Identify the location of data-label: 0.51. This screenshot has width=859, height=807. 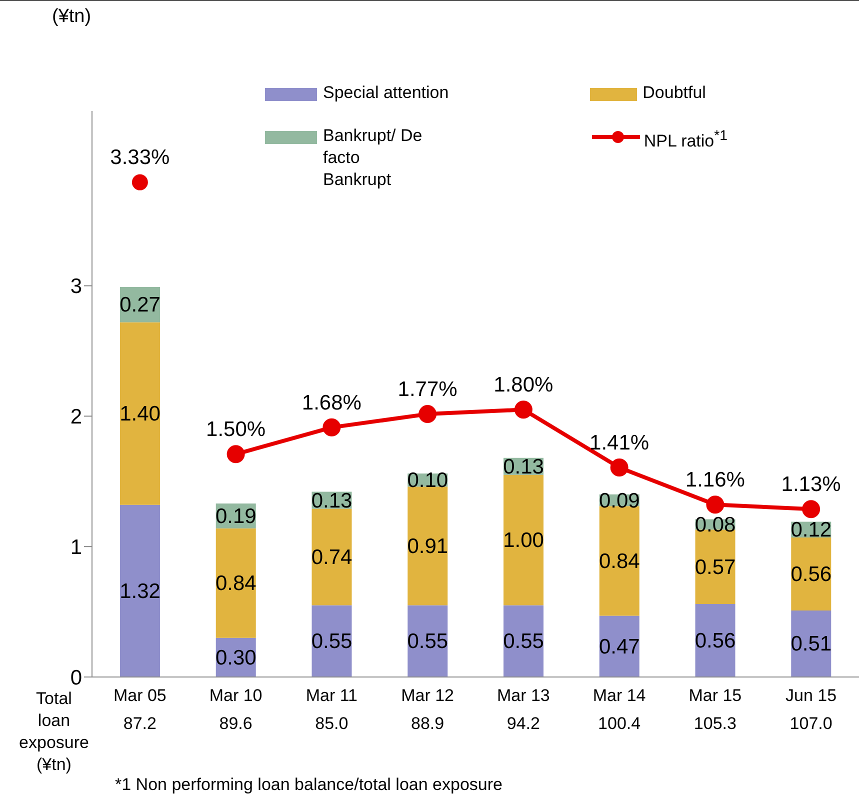
(811, 644).